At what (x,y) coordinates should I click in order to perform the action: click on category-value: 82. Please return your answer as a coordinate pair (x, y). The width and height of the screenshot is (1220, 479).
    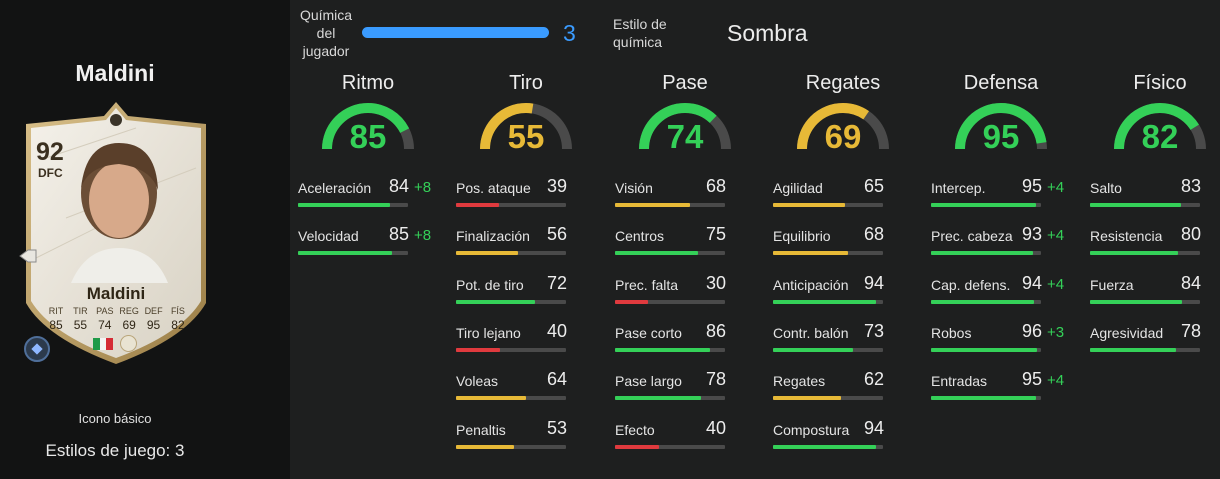
    Looking at the image, I should click on (1160, 136).